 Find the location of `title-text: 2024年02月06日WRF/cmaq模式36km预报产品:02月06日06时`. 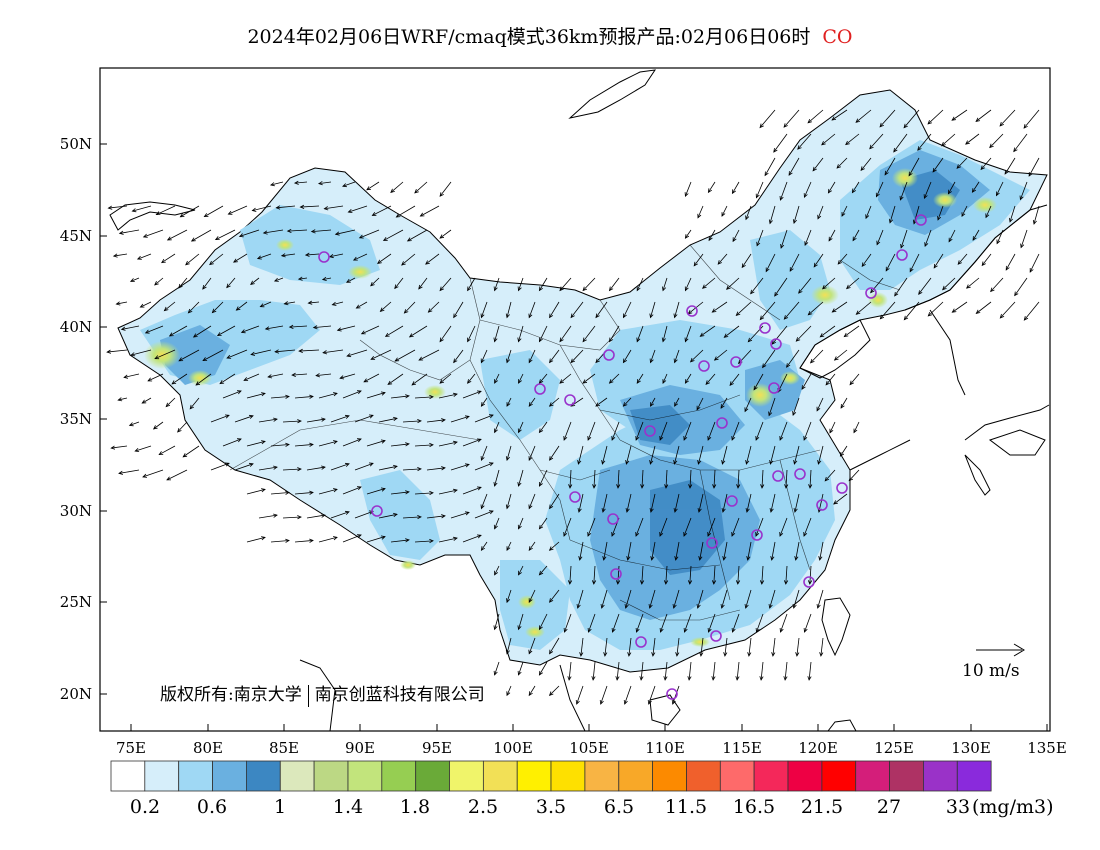

title-text: 2024年02月06日WRF/cmaq模式36km预报产品:02月06日06时 is located at coordinates (529, 37).